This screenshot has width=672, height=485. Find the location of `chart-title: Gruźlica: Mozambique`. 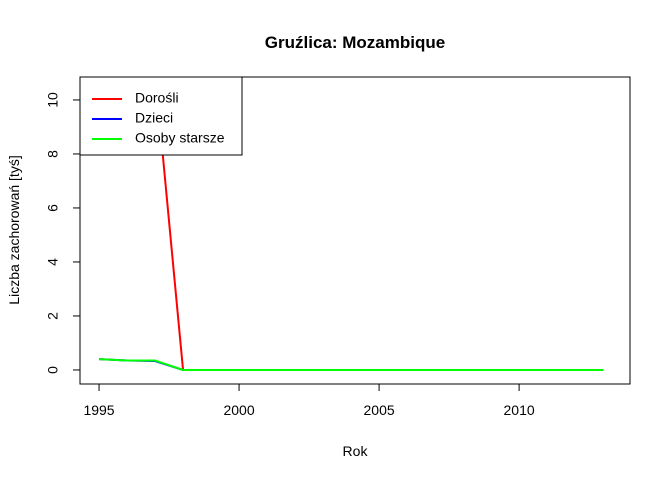

chart-title: Gruźlica: Mozambique is located at coordinates (355, 42).